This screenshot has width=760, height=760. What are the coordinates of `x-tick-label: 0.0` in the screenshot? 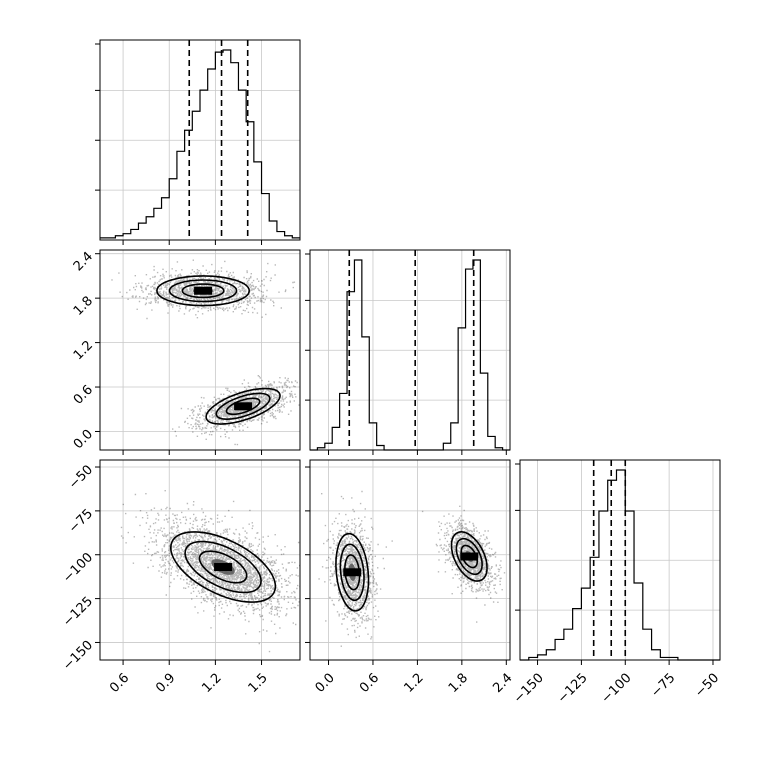 It's located at (325, 683).